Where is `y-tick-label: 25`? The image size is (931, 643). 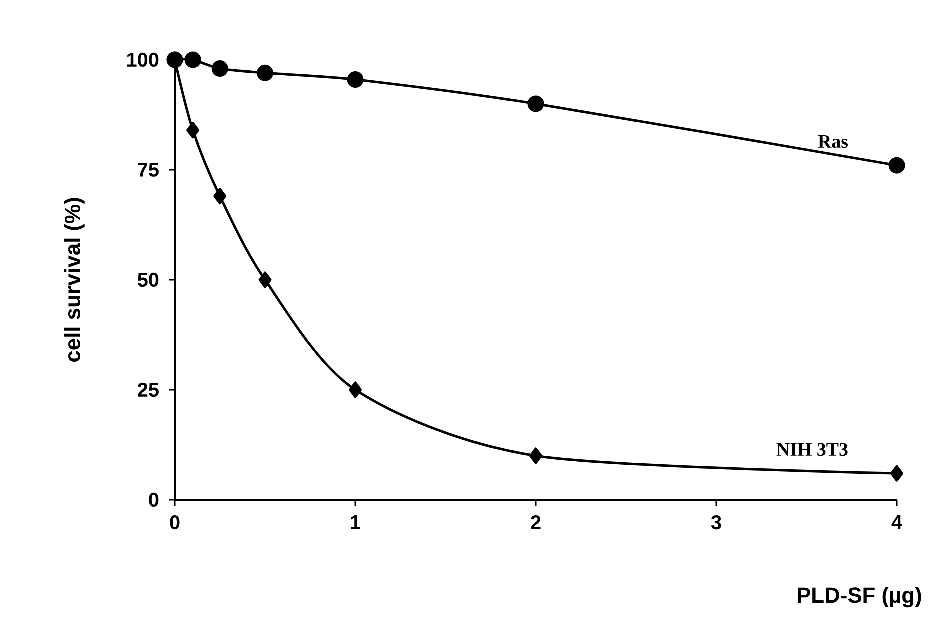 y-tick-label: 25 is located at coordinates (148, 390).